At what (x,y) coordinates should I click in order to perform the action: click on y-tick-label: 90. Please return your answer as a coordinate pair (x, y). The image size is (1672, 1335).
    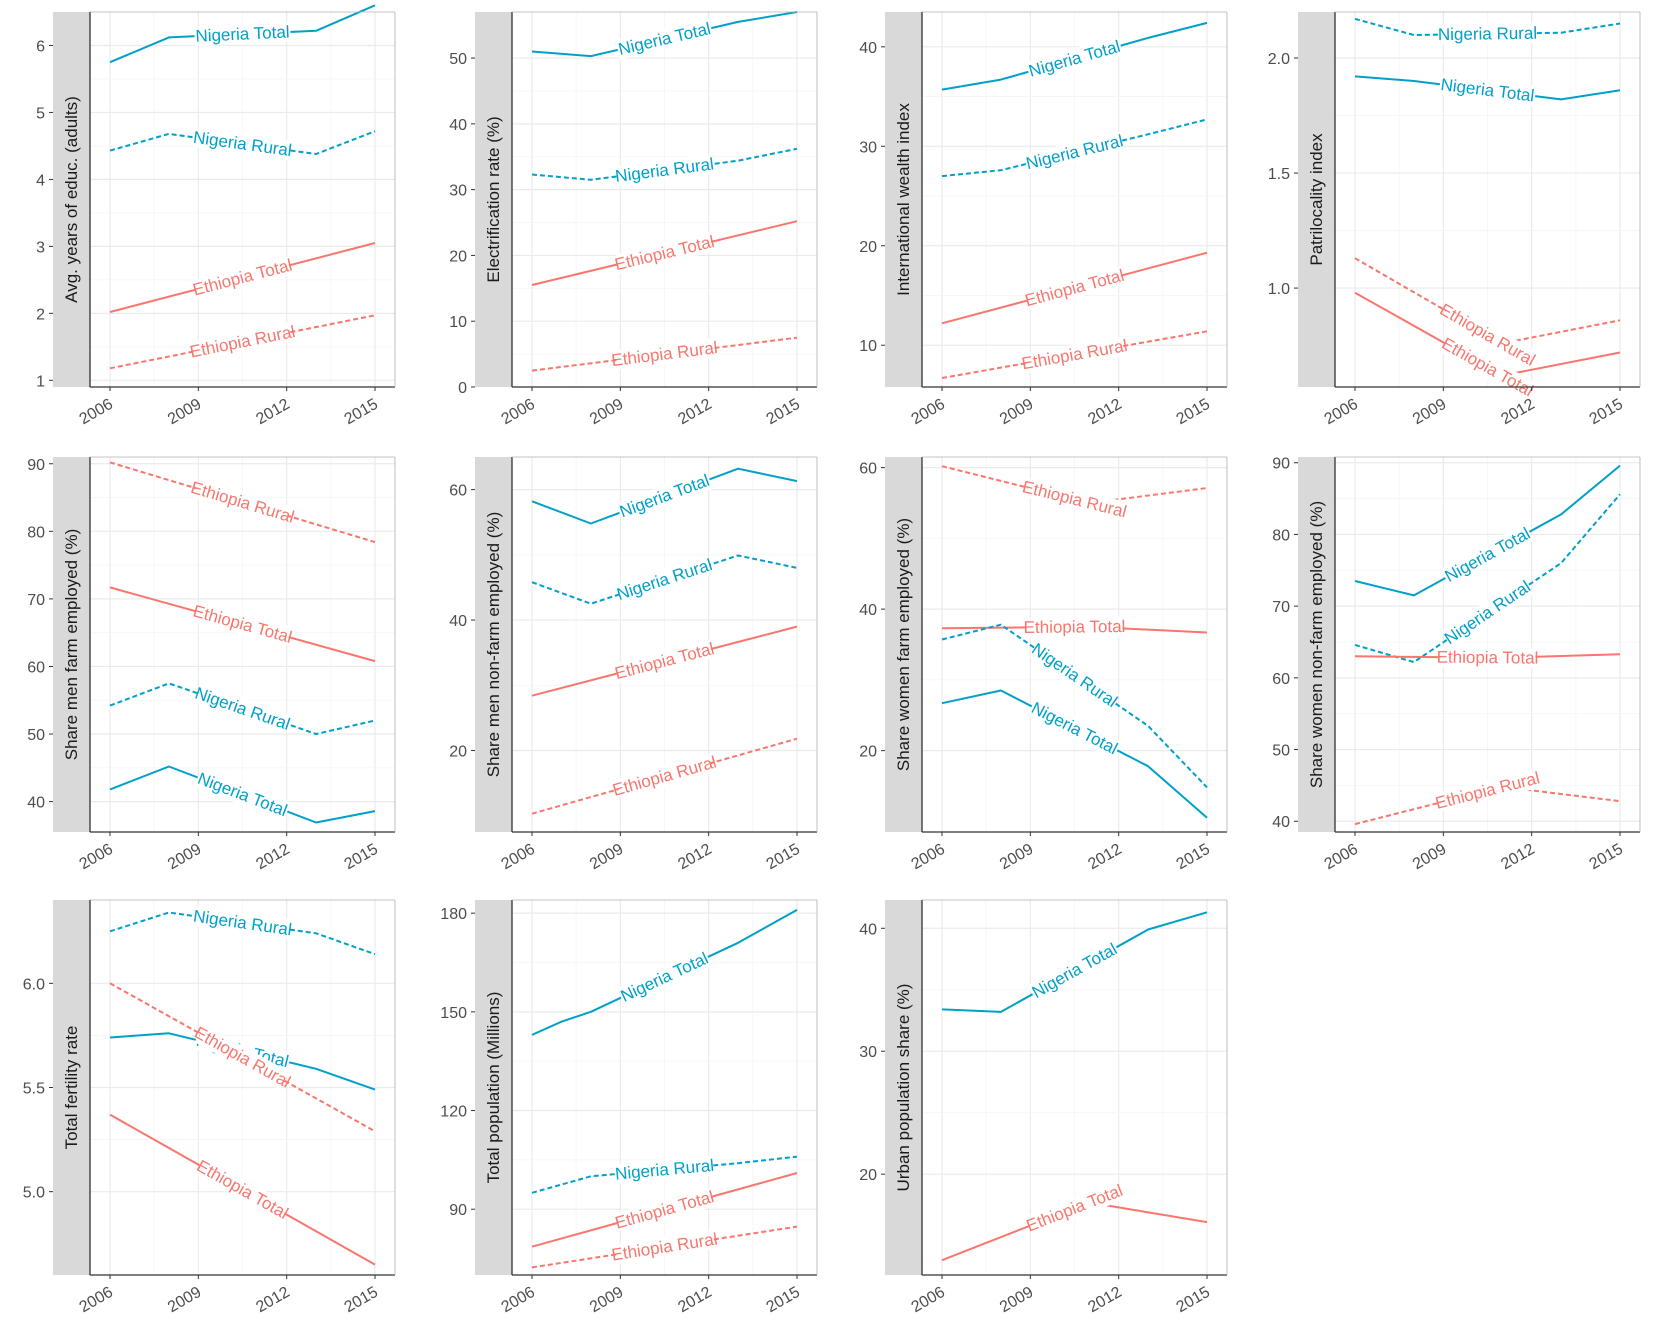
    Looking at the image, I should click on (1281, 464).